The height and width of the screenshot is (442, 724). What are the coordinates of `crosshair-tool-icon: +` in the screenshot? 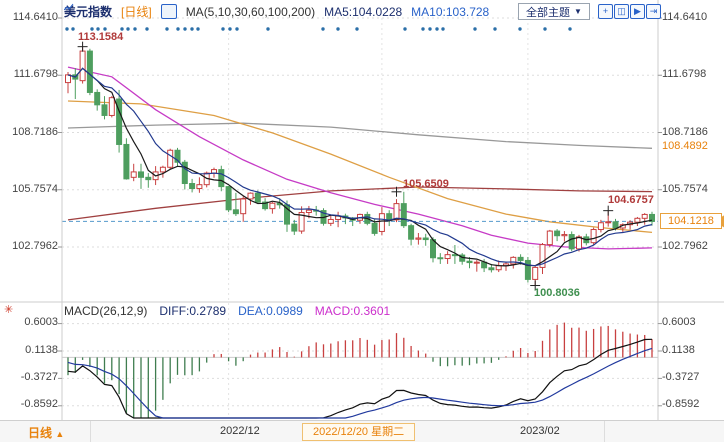 It's located at (605, 11).